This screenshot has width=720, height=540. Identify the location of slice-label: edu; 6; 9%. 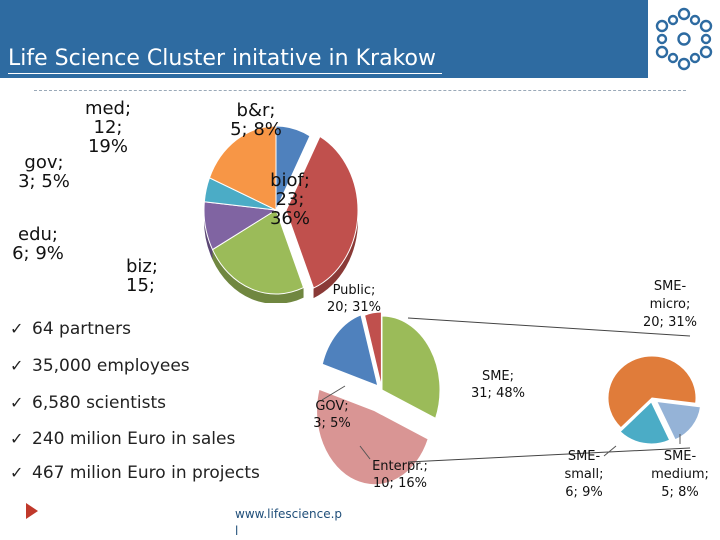
(38, 244).